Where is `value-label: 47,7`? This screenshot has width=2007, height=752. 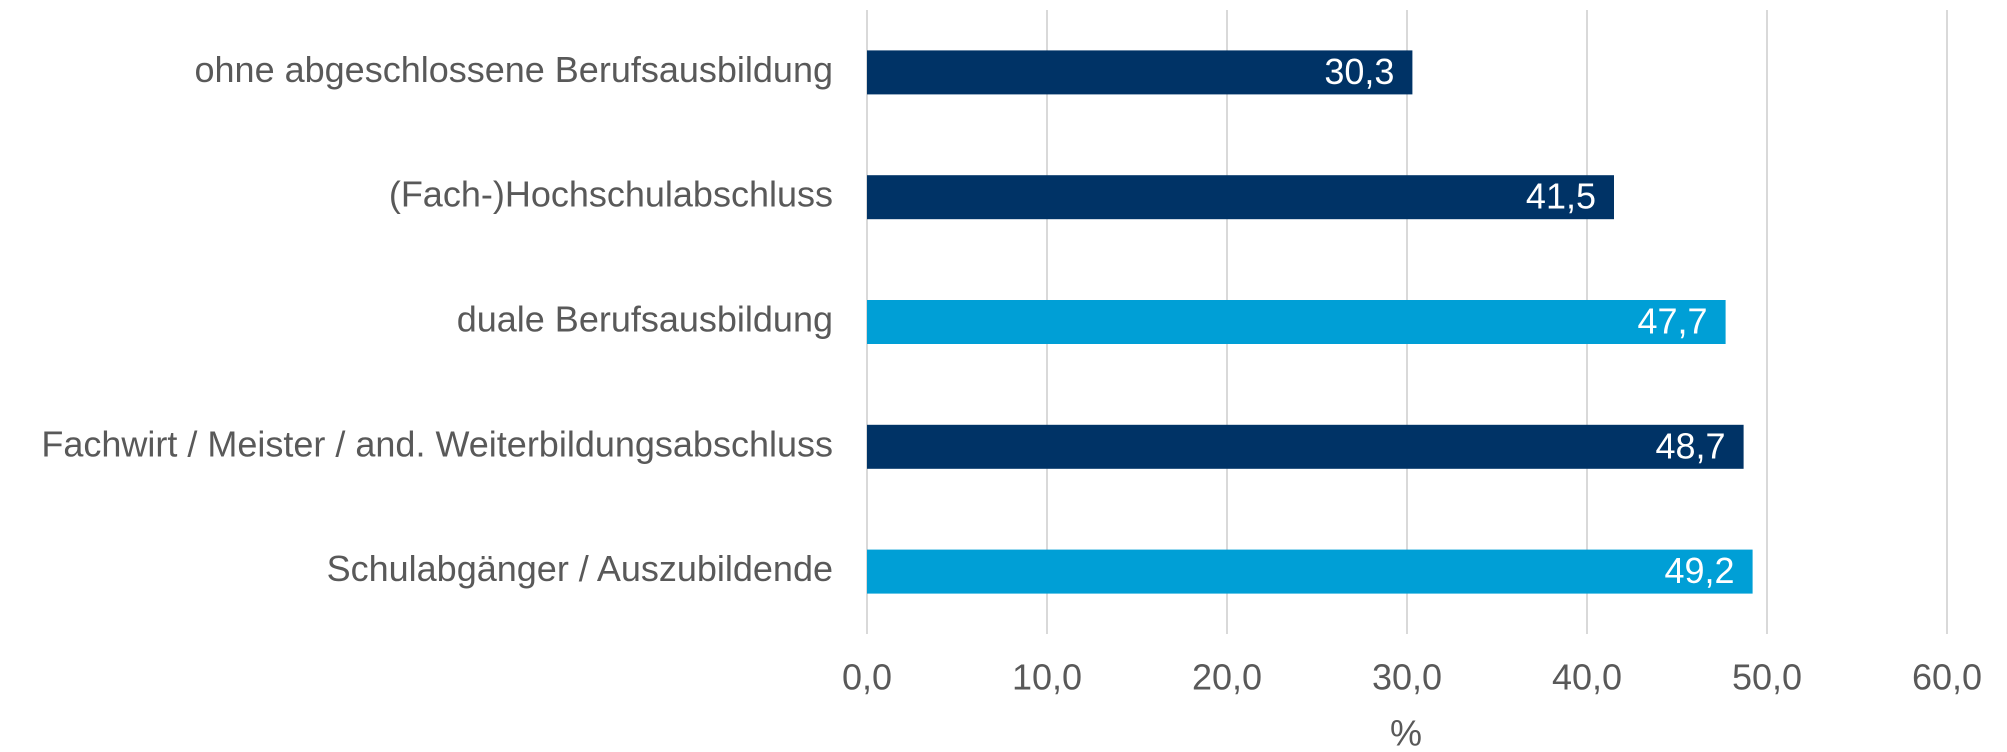 value-label: 47,7 is located at coordinates (1673, 321).